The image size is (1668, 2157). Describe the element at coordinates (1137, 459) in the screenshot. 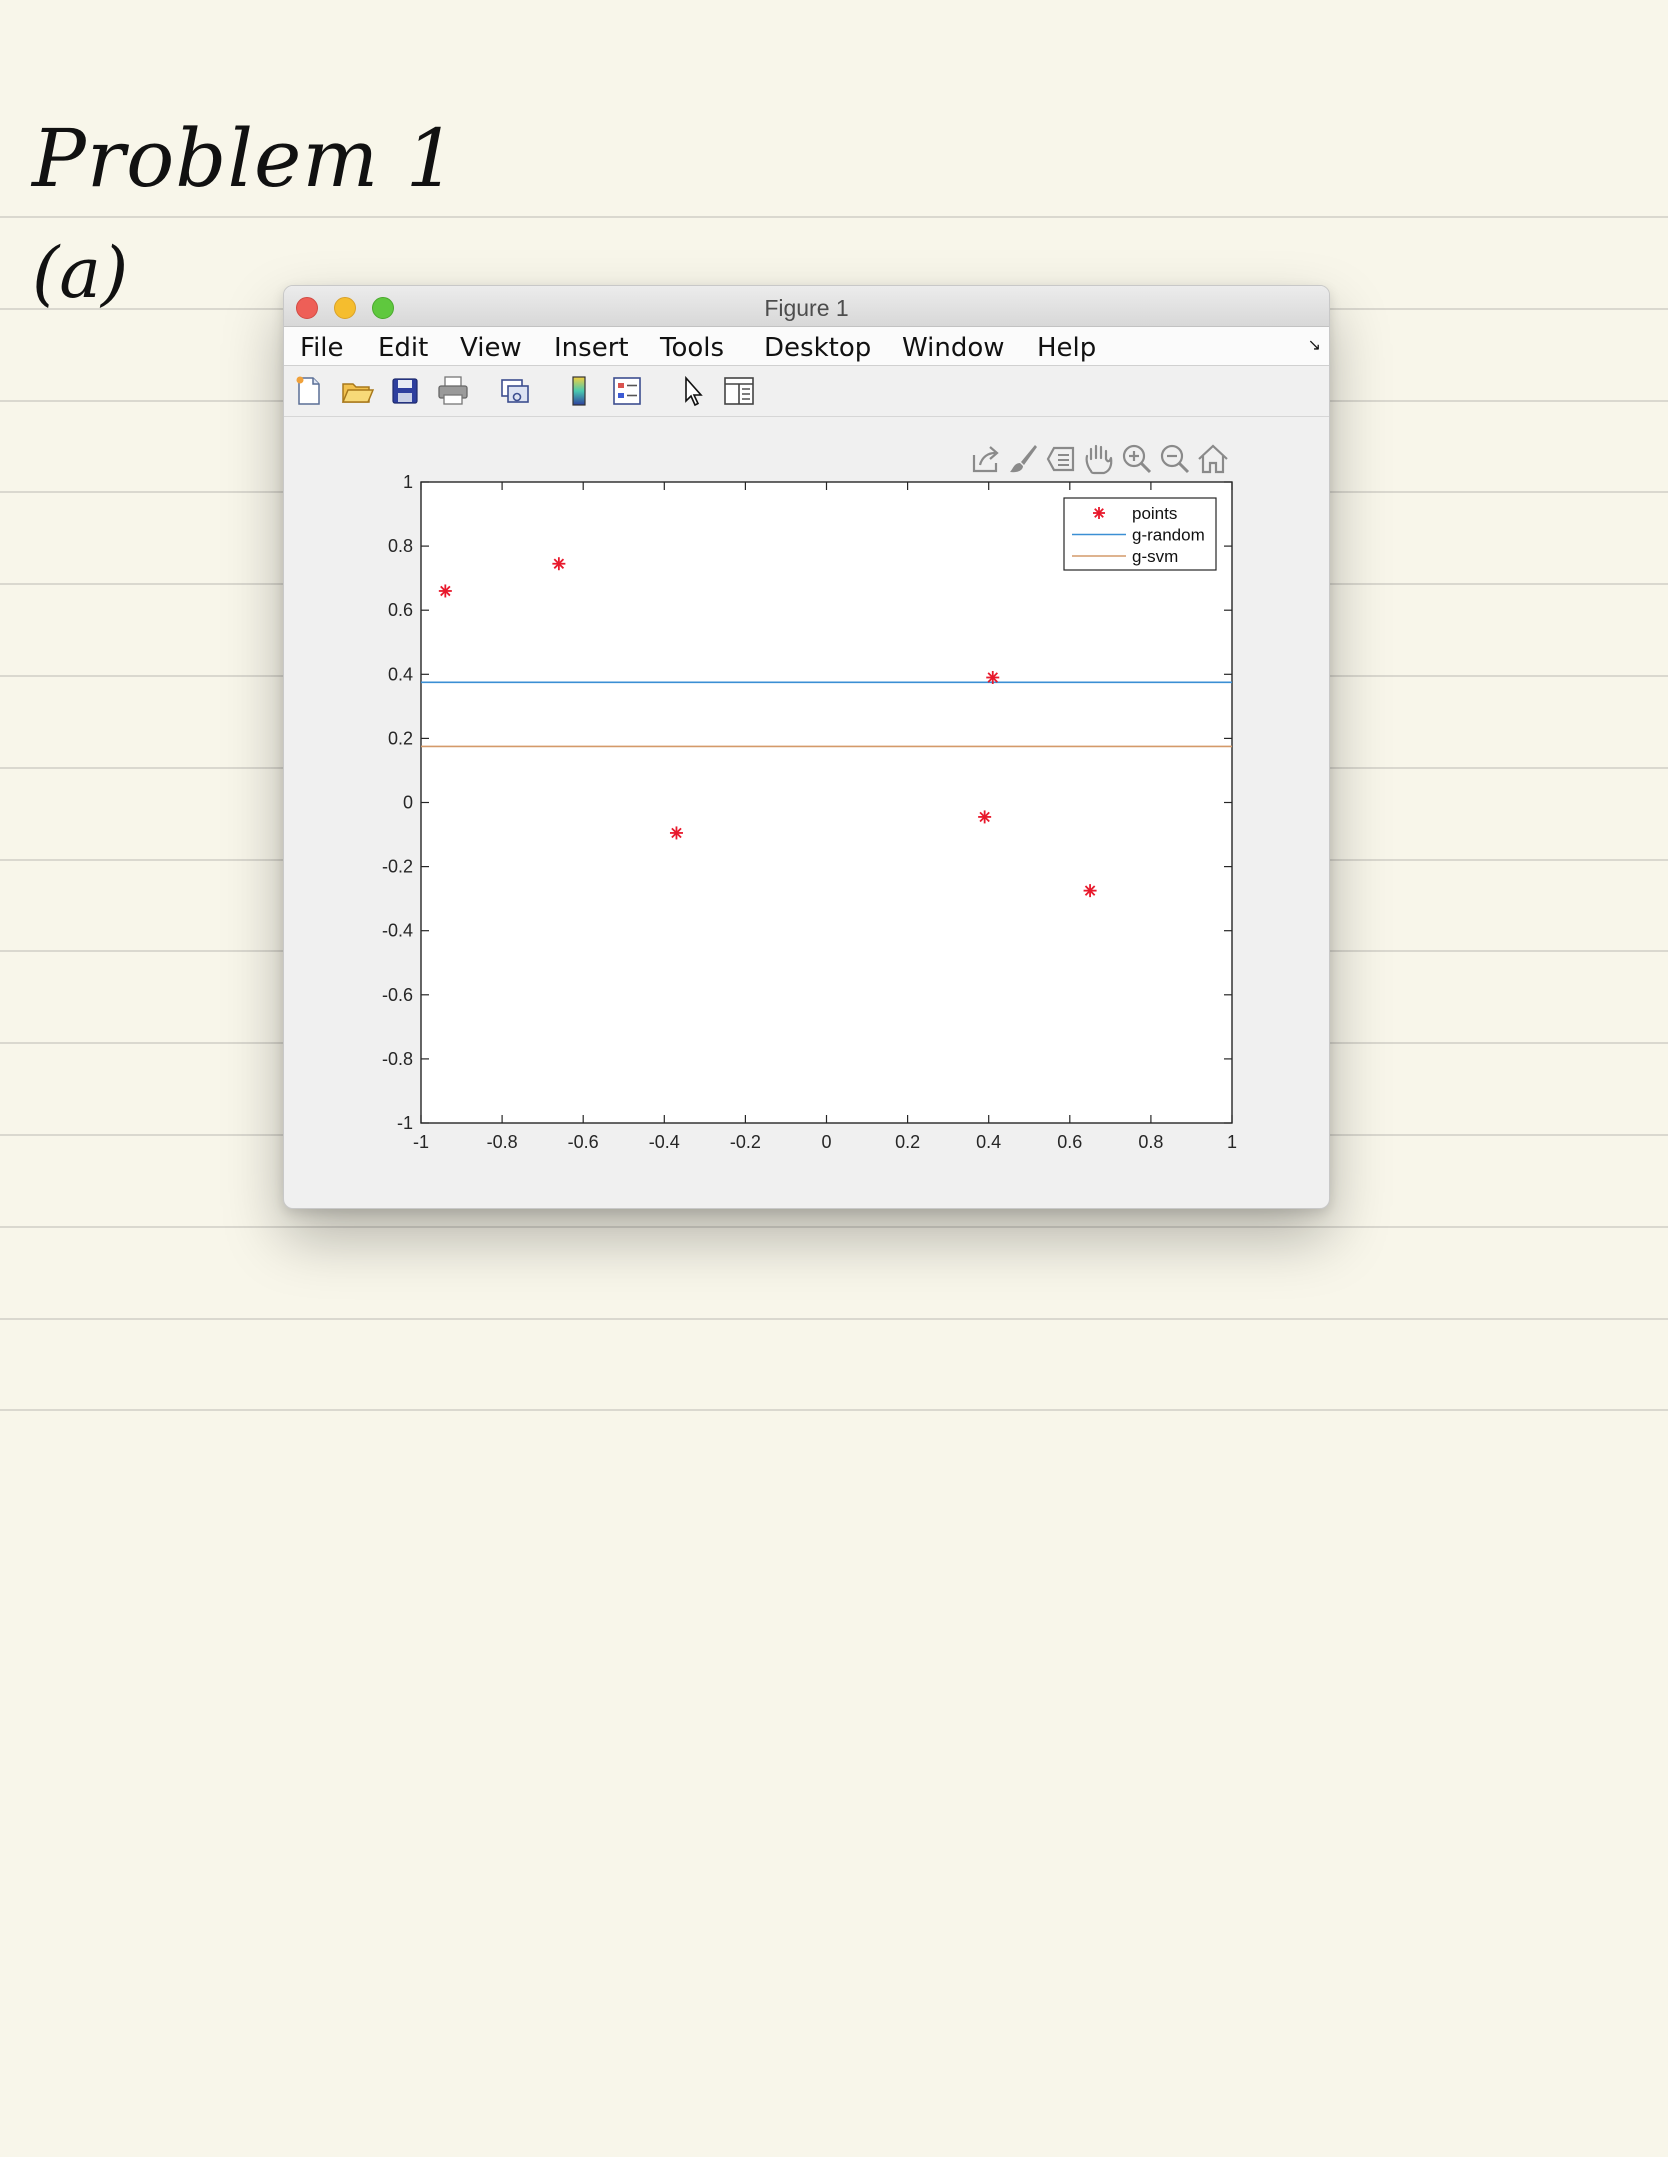

I see `zoom-in-icon` at that location.